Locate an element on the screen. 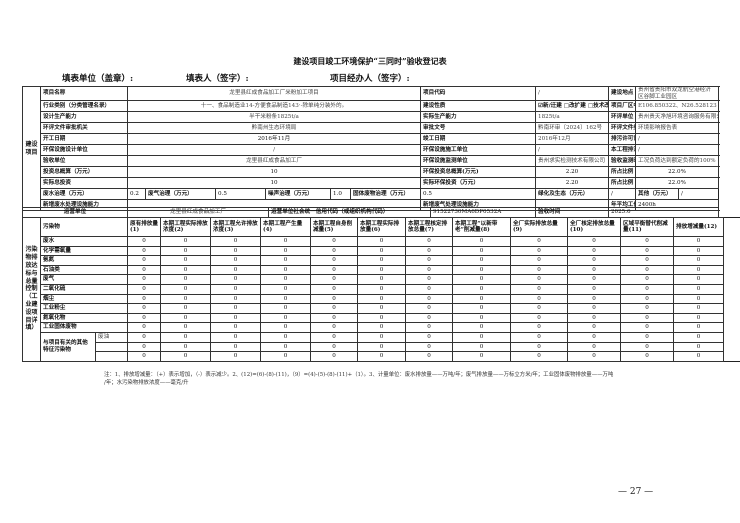 This screenshot has height=523, width=740. label: 行业类别（分类管理名录） is located at coordinates (84, 106).